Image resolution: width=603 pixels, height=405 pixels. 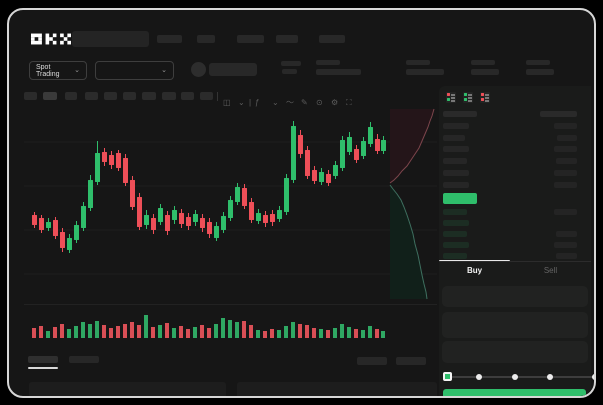 What do you see at coordinates (335, 102) in the screenshot?
I see `settings-icon: ⚙` at bounding box center [335, 102].